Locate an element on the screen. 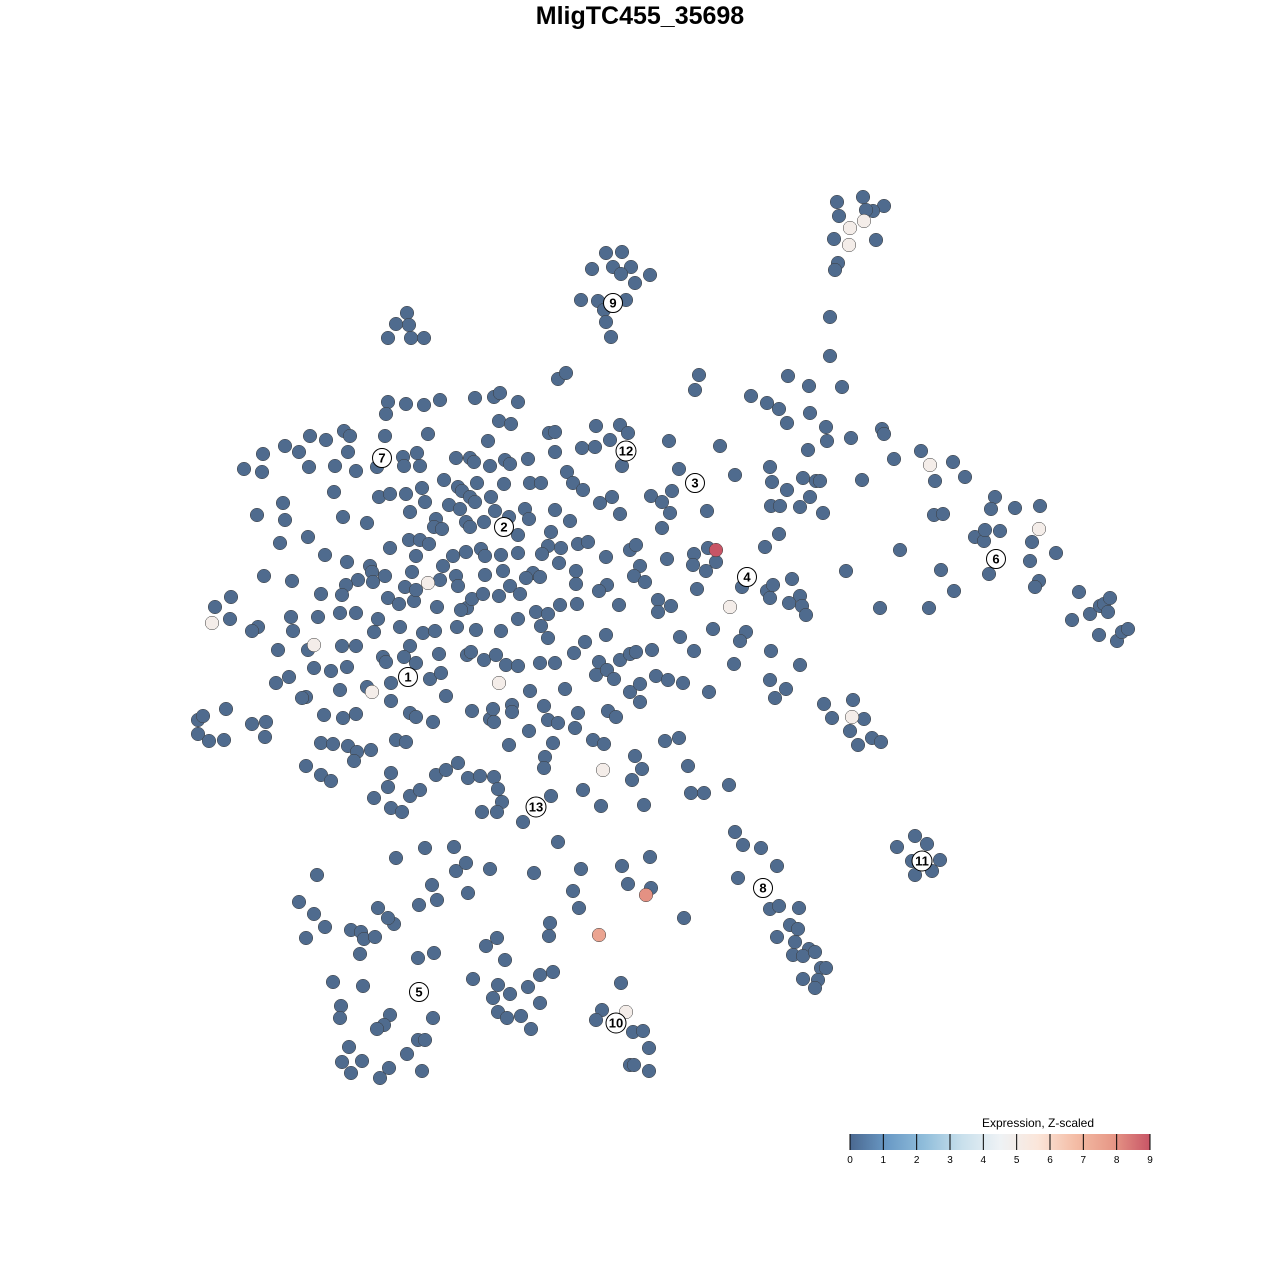 Image resolution: width=1280 pixels, height=1280 pixels. cluster-label-text: 1 is located at coordinates (407, 677).